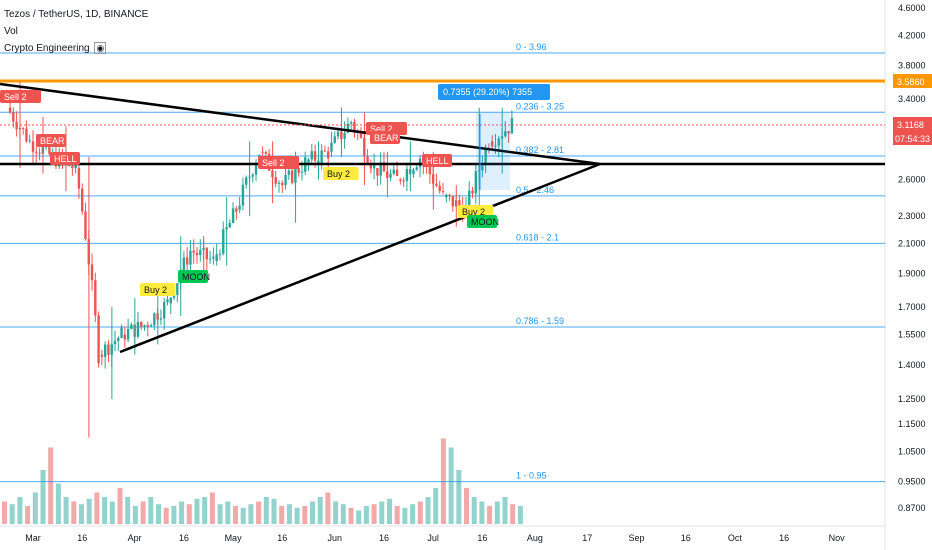 The width and height of the screenshot is (932, 550). I want to click on price-tick-label: 1.2500, so click(912, 399).